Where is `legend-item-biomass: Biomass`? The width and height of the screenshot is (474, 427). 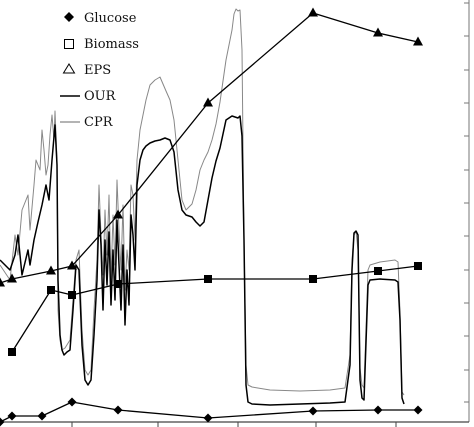 legend-item-biomass: Biomass is located at coordinates (101, 44).